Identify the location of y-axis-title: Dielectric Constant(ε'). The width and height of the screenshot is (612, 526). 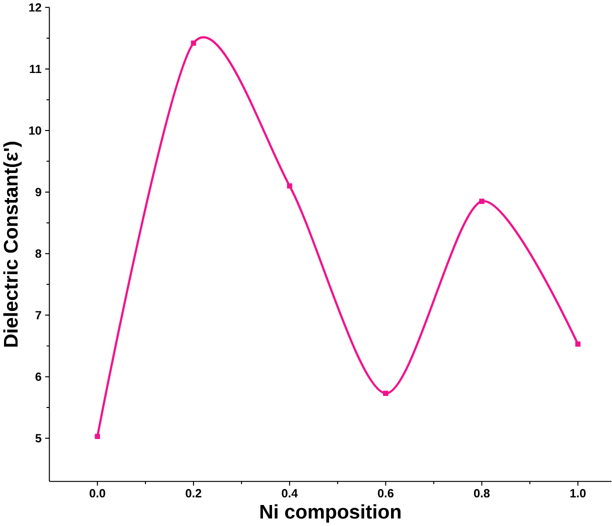
(12, 244).